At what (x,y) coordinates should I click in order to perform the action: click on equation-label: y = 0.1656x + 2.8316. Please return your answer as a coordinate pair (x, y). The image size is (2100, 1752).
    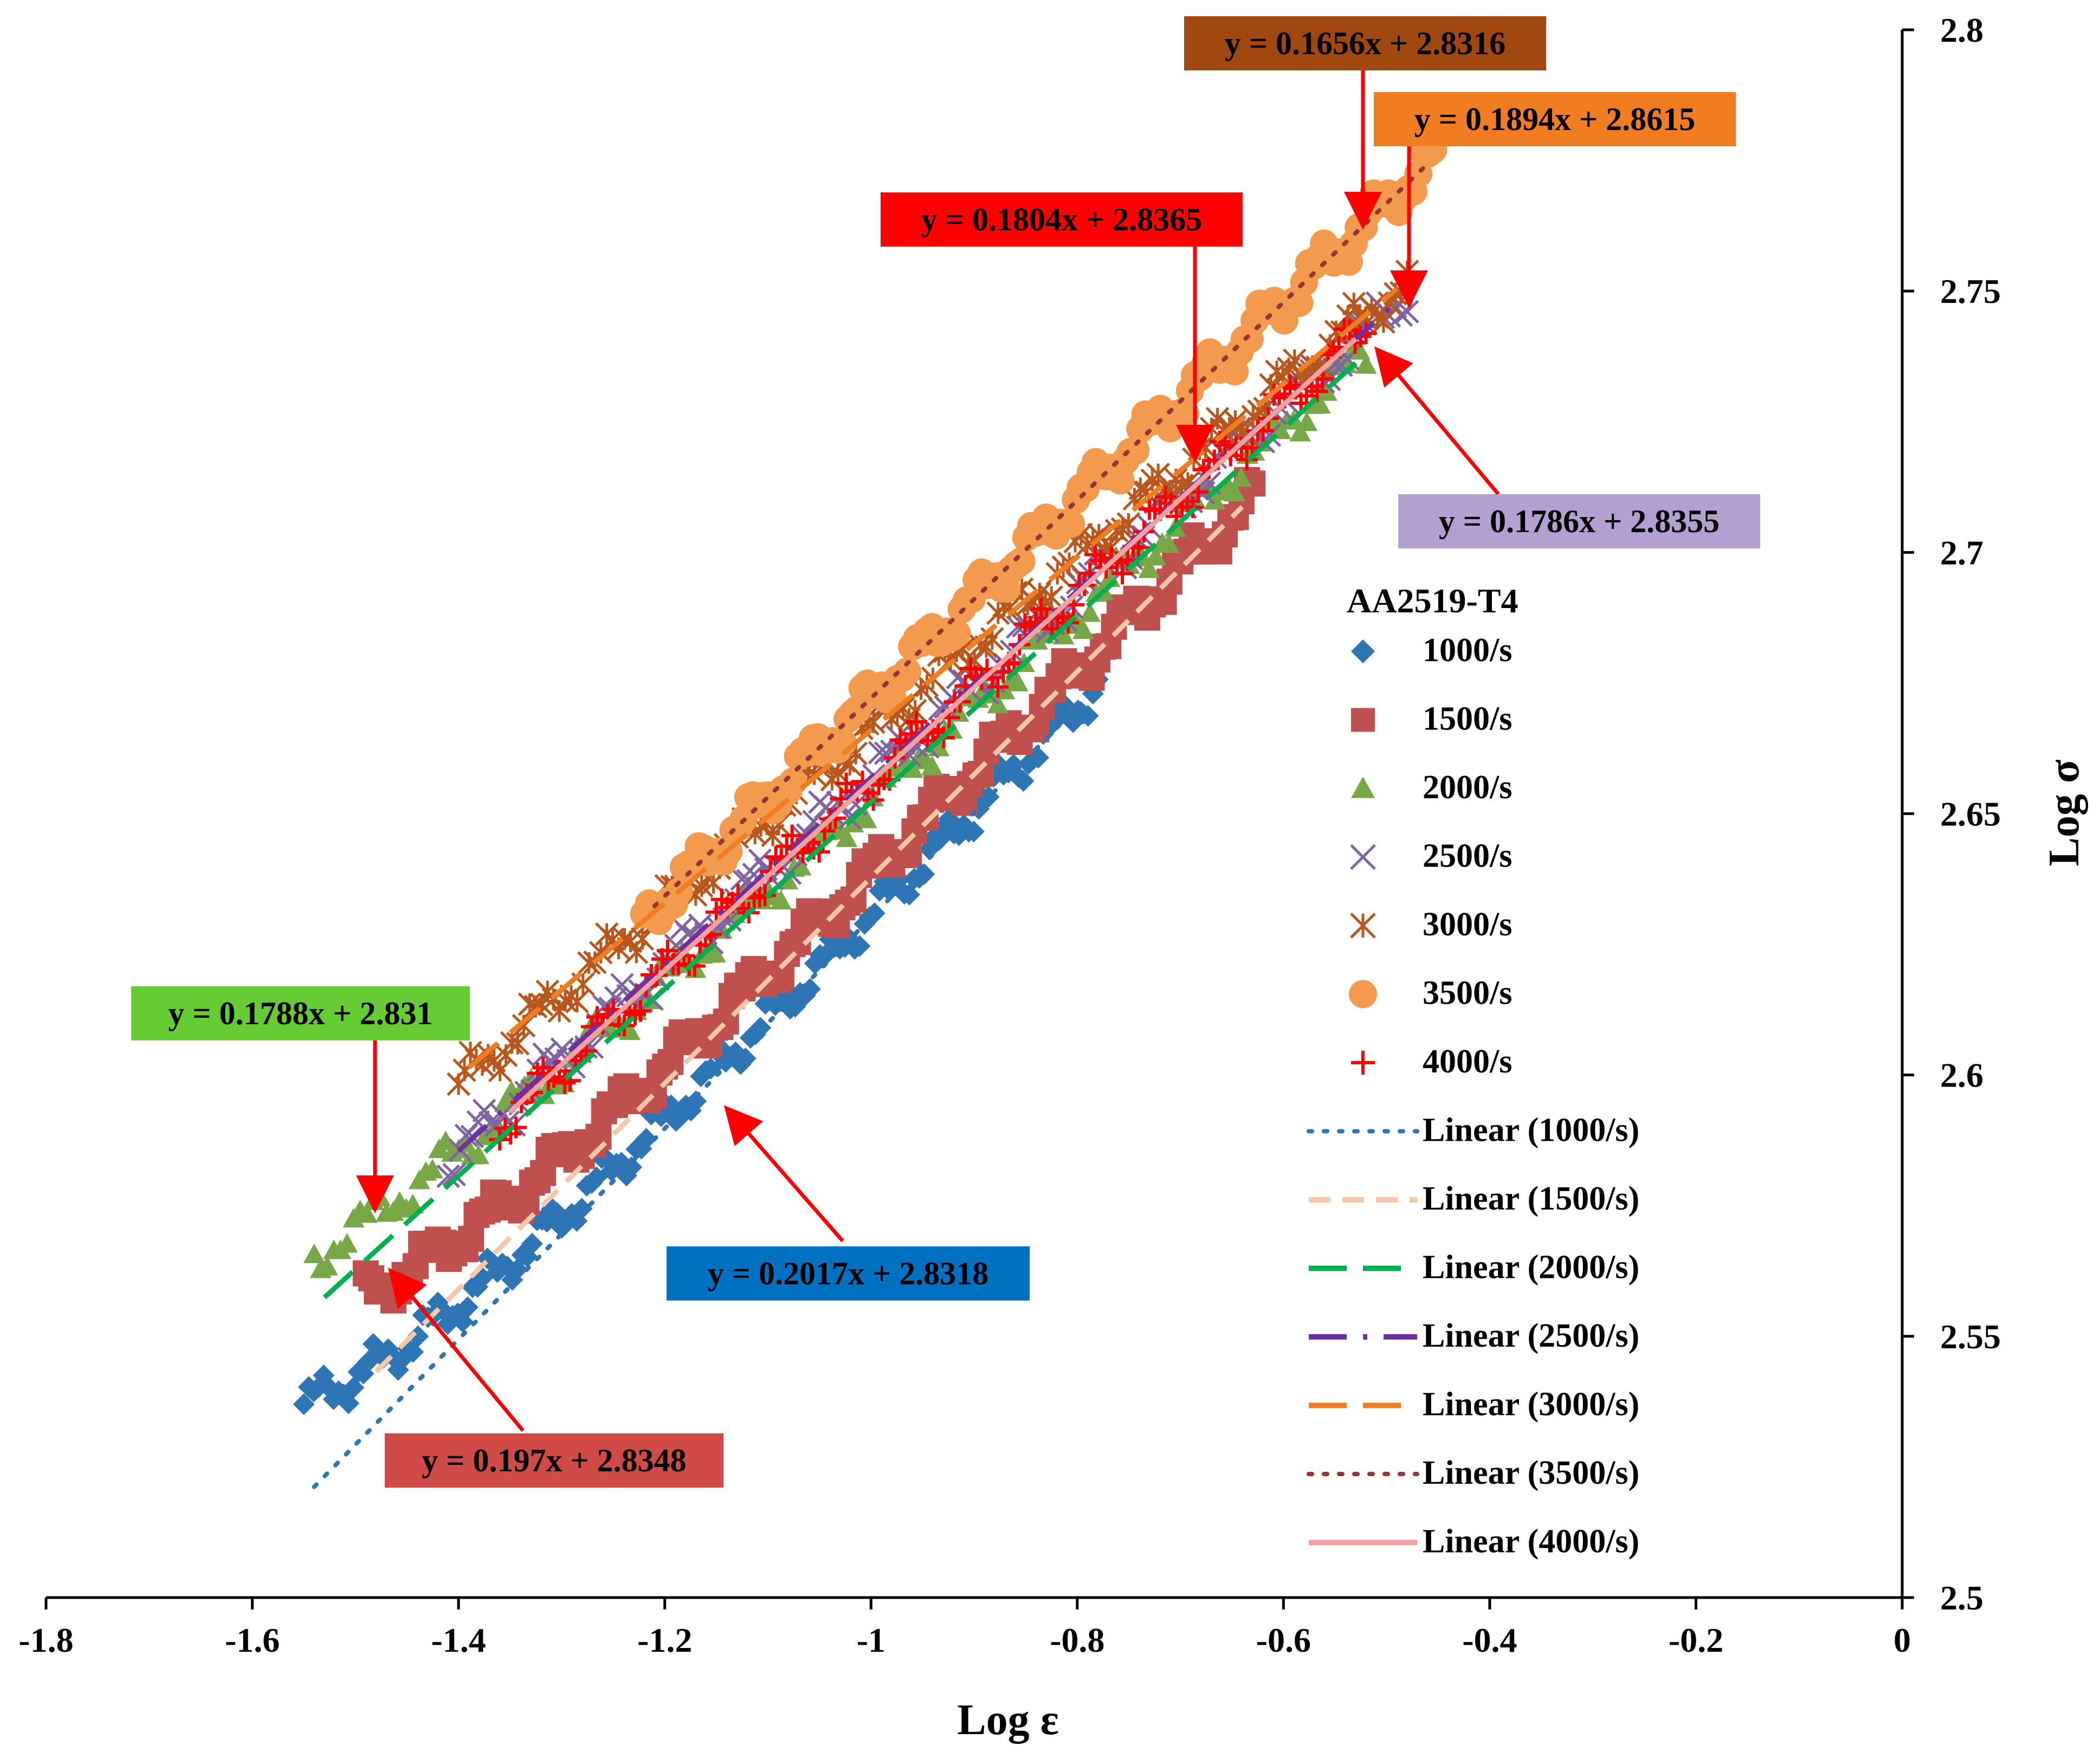
    Looking at the image, I should click on (1365, 43).